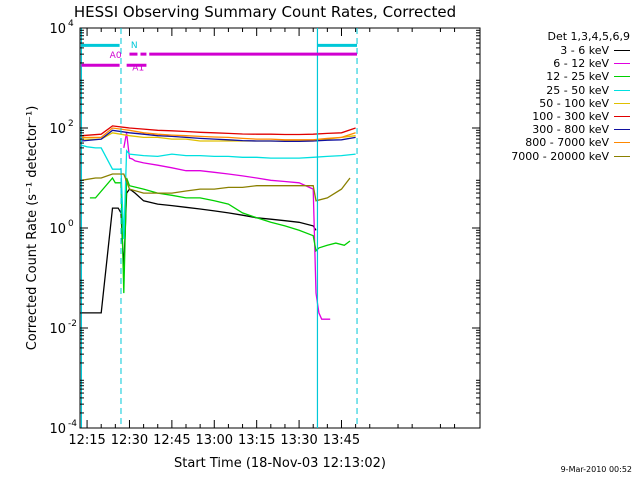 The height and width of the screenshot is (480, 640). What do you see at coordinates (57, 229) in the screenshot?
I see `y-tick-label-2: 10` at bounding box center [57, 229].